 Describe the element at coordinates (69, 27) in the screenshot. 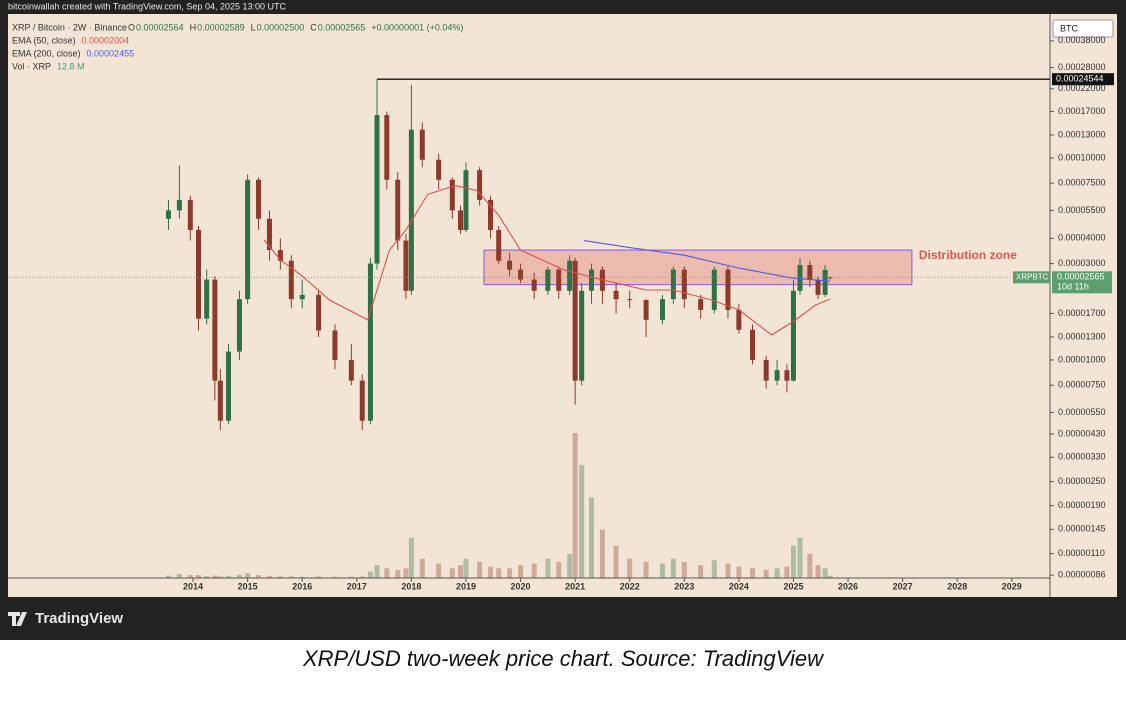

I see `legend-symbol: XRP / Bitcoin · 2W · Binance` at that location.